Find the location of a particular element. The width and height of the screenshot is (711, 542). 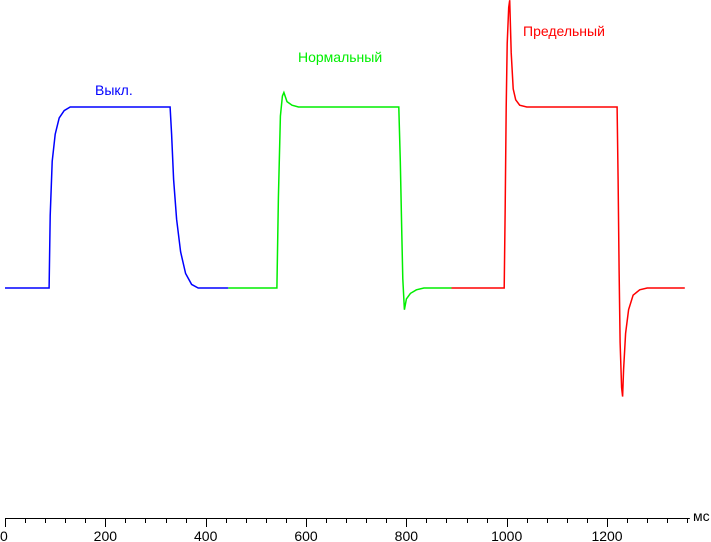

series-labels: Выкл. Нормальный Предельный is located at coordinates (350, 60).